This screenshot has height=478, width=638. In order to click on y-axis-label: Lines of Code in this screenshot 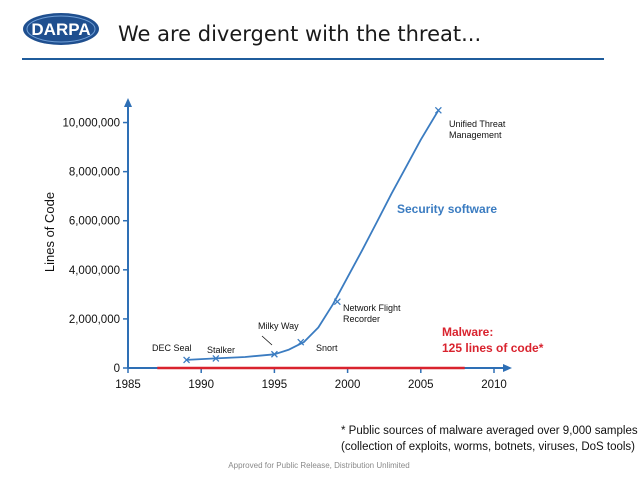, I will do `click(49, 232)`.